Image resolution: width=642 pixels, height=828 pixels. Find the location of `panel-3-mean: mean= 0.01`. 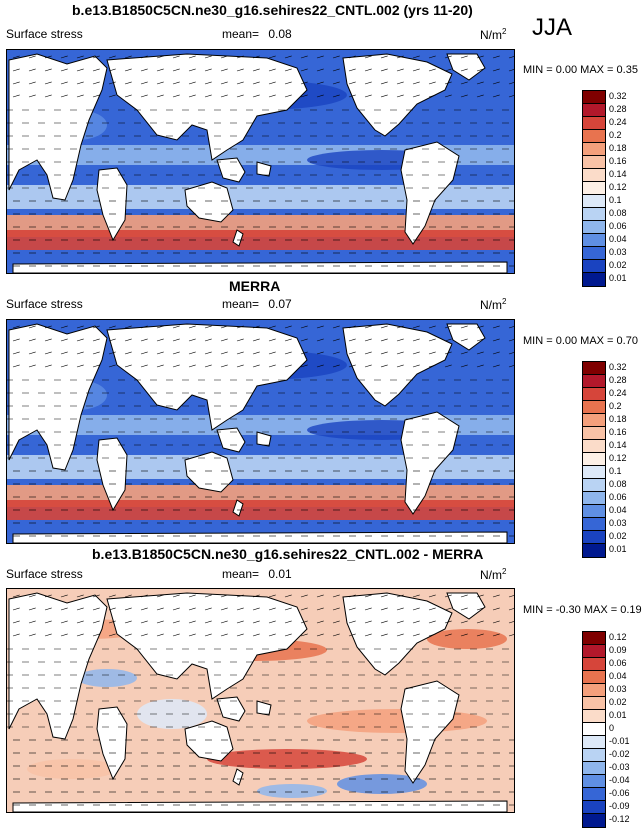

panel-3-mean: mean= 0.01 is located at coordinates (257, 574).